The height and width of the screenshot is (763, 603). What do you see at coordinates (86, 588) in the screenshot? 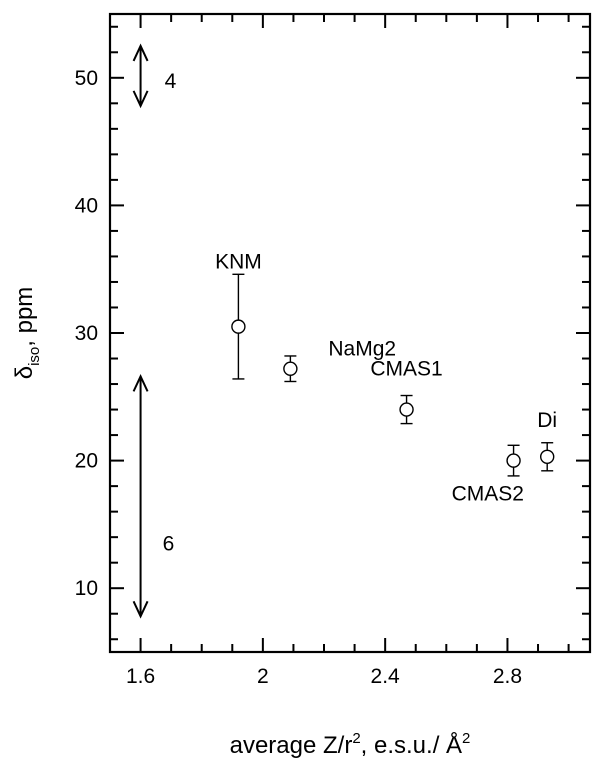
I see `y-tick-label: 10` at bounding box center [86, 588].